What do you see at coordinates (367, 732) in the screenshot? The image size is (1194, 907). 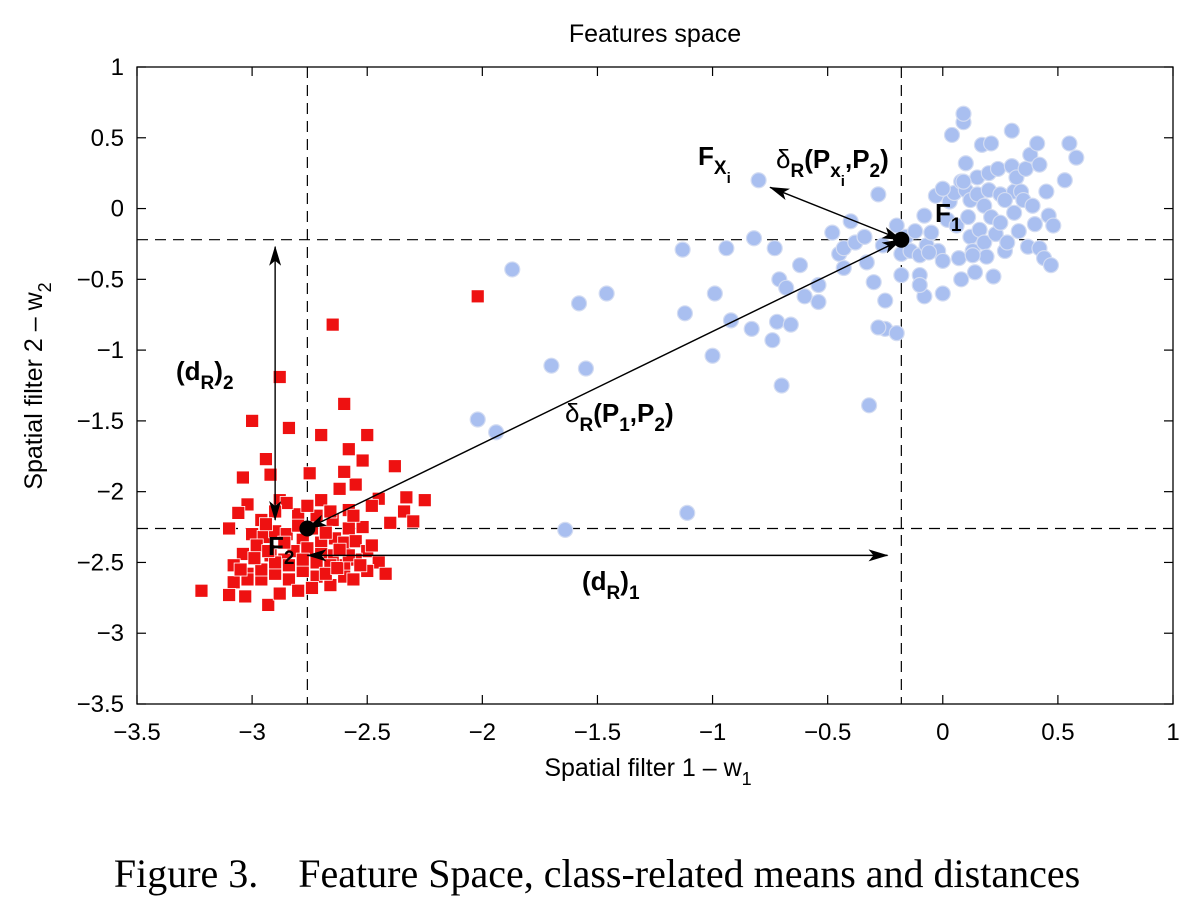 I see `x-tick-label: −2.5` at bounding box center [367, 732].